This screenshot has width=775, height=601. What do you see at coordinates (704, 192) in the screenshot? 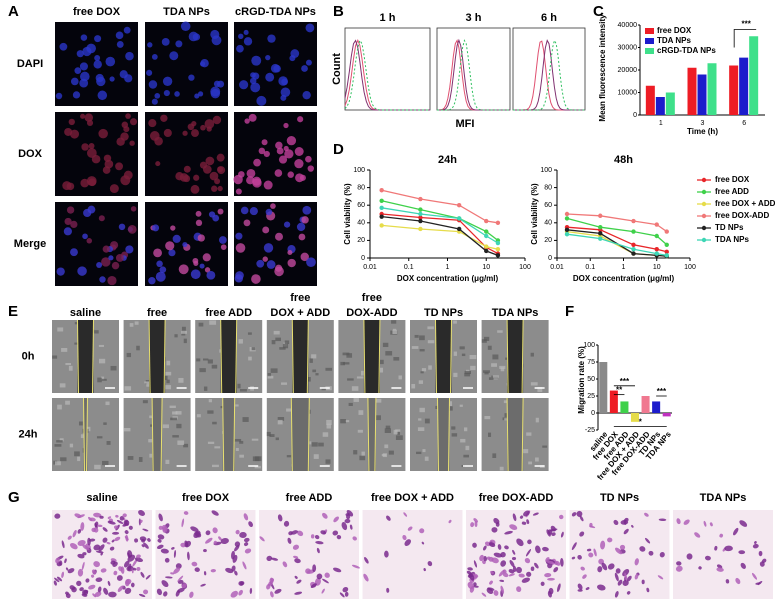
I see `legend-marker` at bounding box center [704, 192].